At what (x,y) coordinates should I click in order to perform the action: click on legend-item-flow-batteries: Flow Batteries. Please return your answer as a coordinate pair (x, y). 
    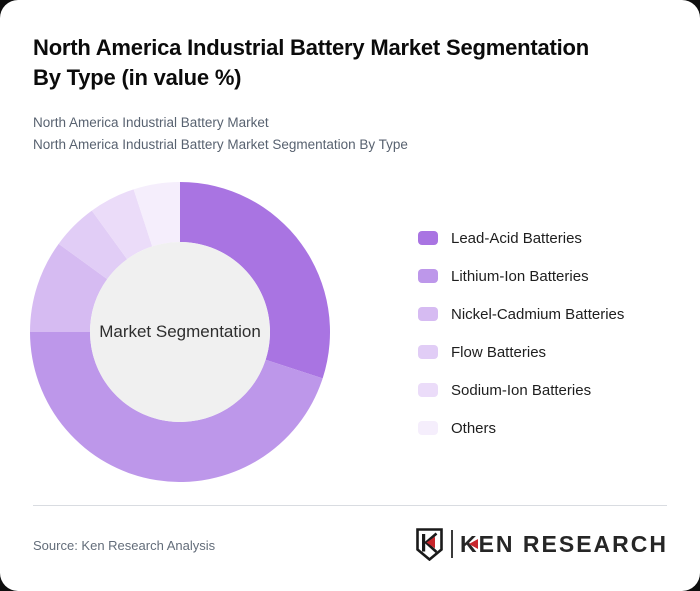
    Looking at the image, I should click on (521, 352).